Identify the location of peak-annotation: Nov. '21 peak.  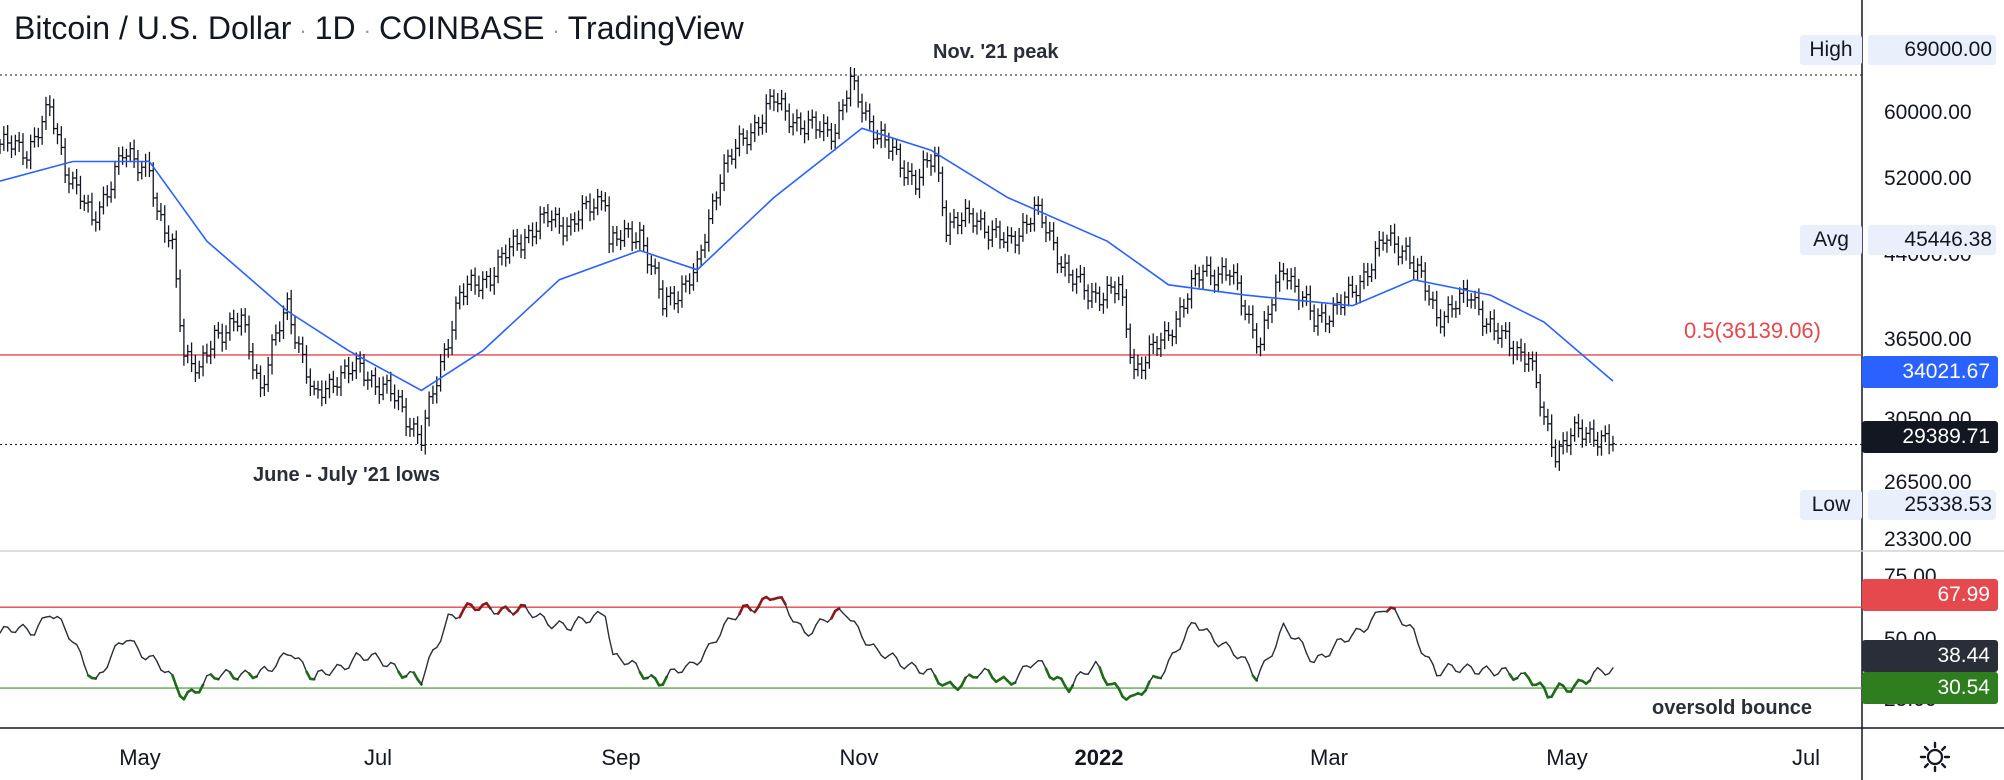
(996, 52).